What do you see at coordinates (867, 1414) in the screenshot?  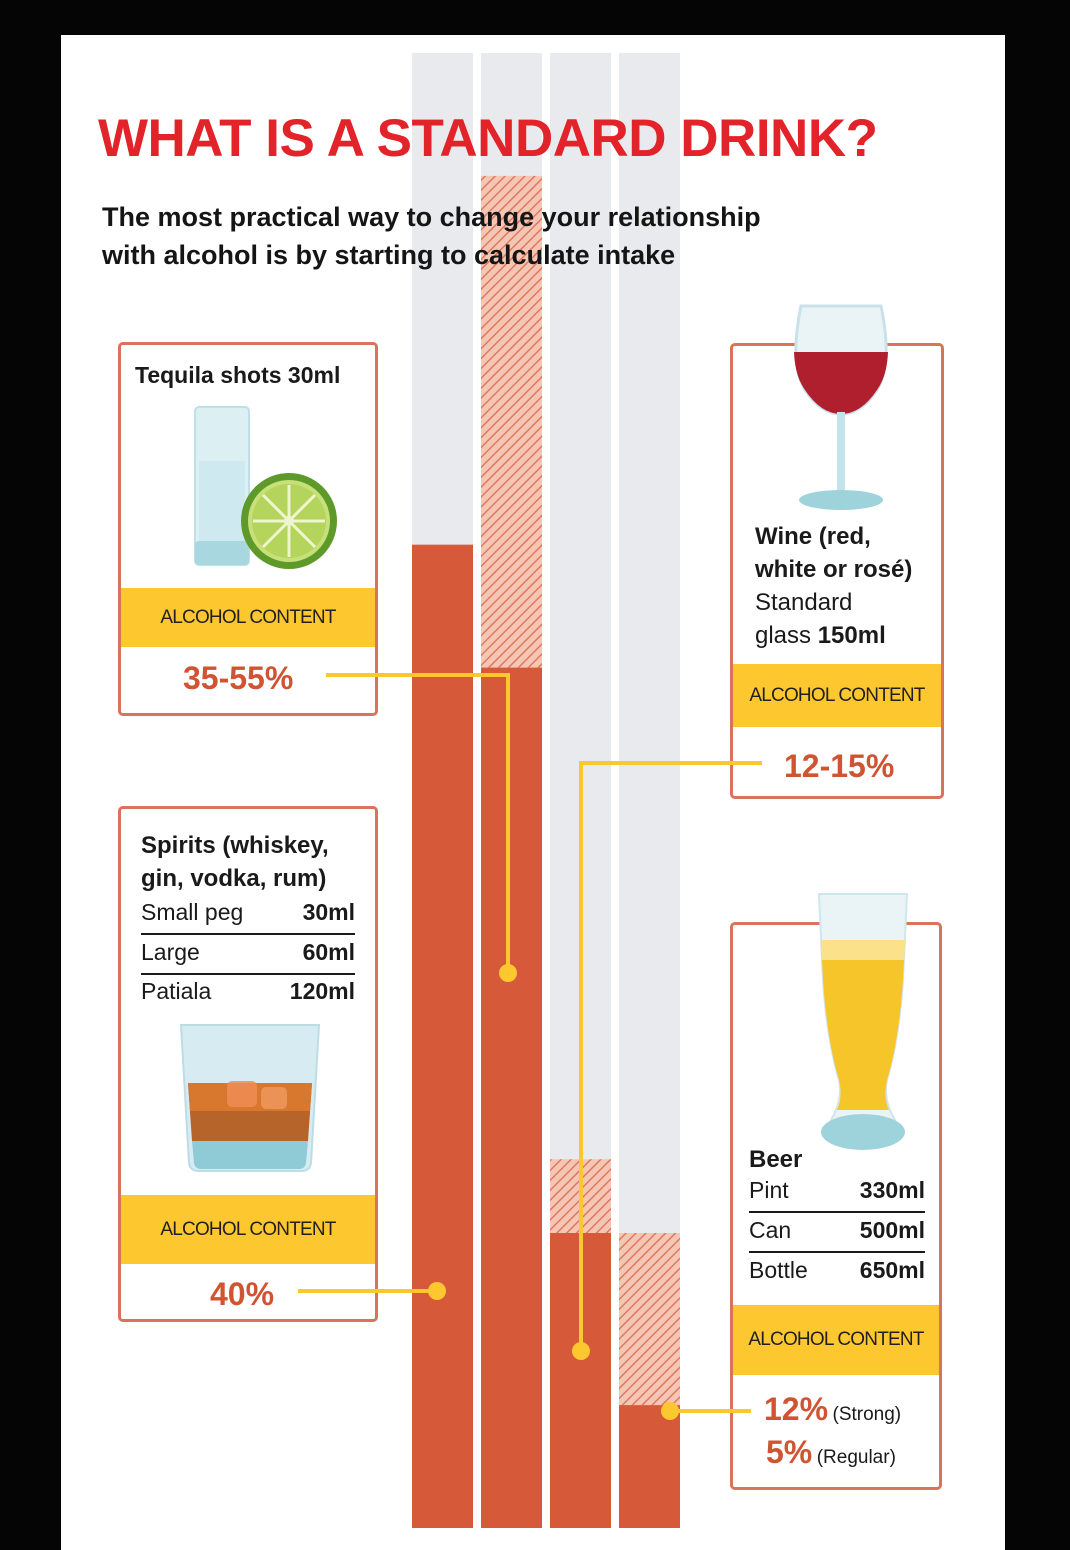 I see `beer-strong-label: (Strong)` at bounding box center [867, 1414].